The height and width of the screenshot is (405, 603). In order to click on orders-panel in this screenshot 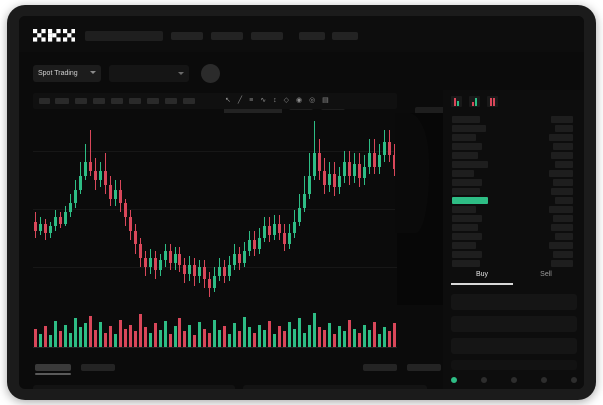, I will do `click(134, 387)`.